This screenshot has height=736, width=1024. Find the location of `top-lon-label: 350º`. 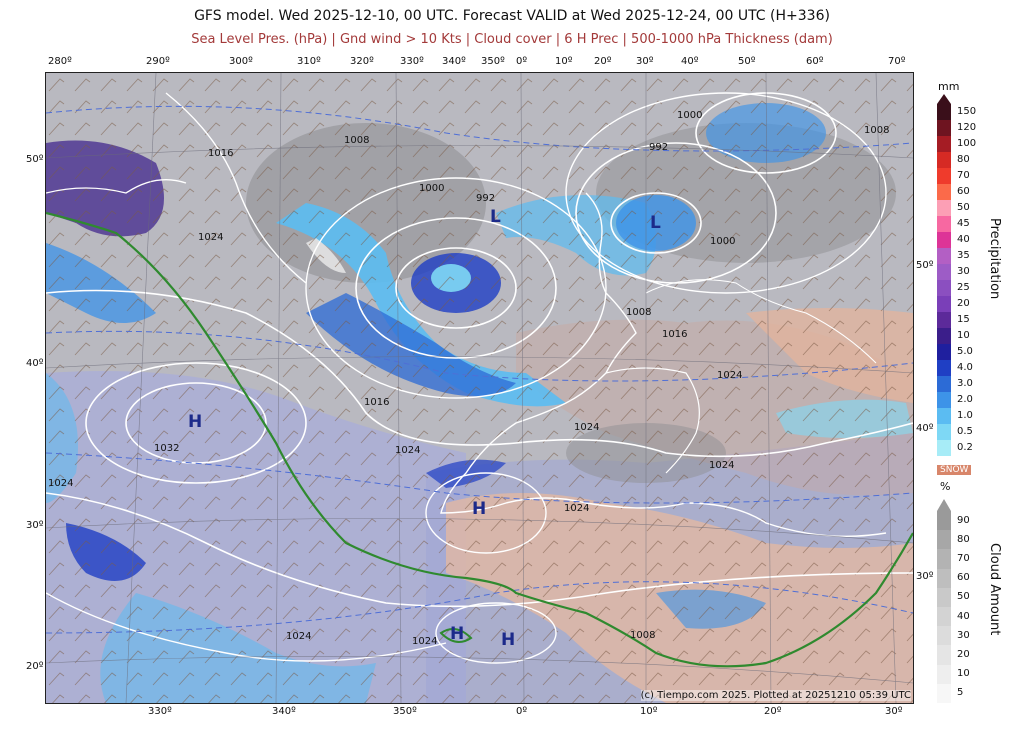

top-lon-label: 350º is located at coordinates (493, 61).